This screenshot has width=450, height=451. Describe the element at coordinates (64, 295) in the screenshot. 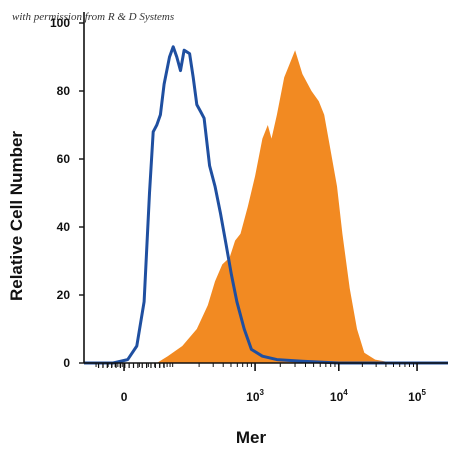

I see `y-tick-label: 20` at that location.